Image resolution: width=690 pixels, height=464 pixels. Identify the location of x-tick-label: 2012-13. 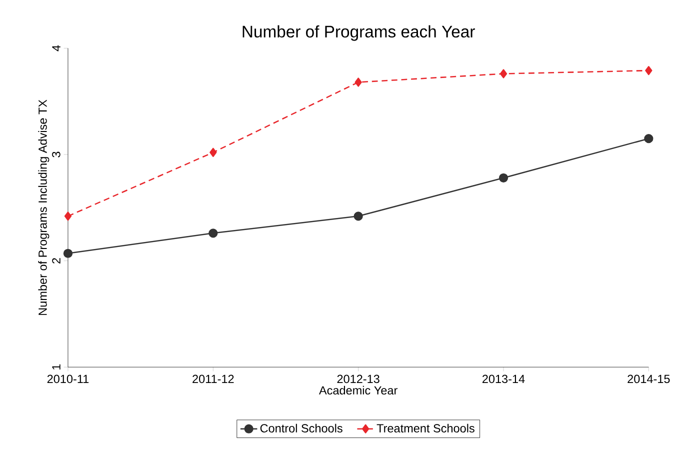
(358, 379).